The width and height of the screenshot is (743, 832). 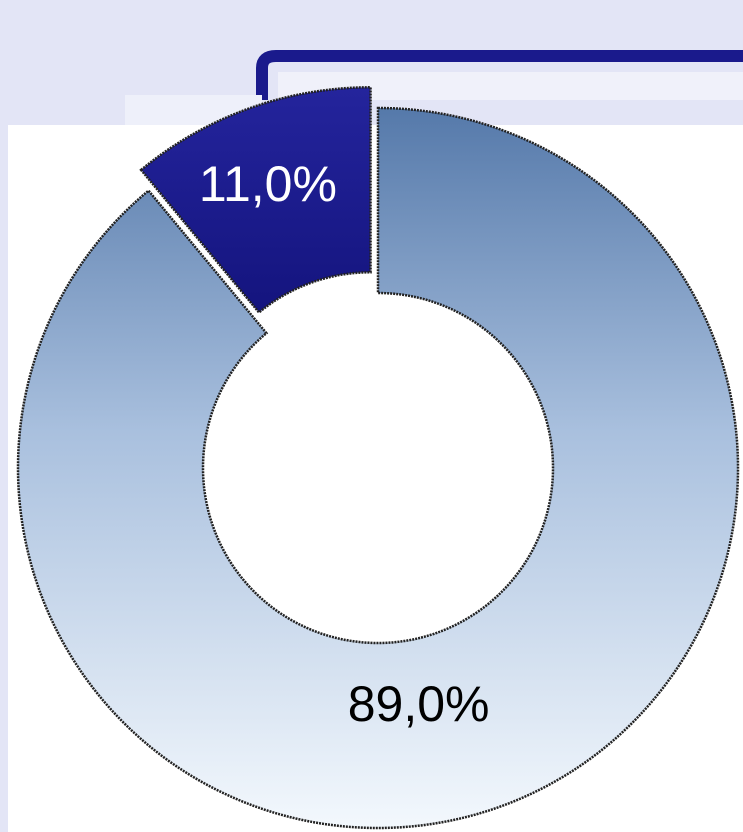 I want to click on tab-border, so click(x=499, y=75).